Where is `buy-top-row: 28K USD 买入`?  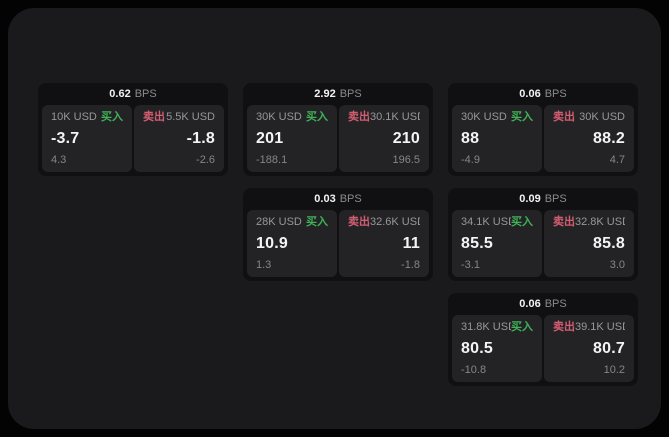
buy-top-row: 28K USD 买入 is located at coordinates (292, 222).